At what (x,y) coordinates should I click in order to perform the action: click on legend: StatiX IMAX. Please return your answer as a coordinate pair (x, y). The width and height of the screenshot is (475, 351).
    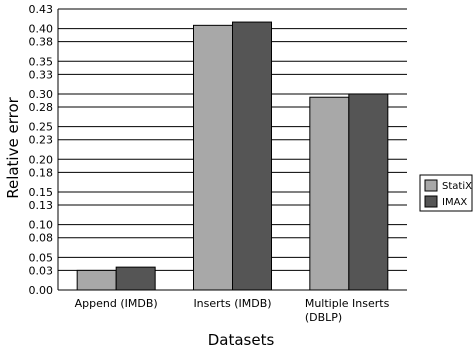
    Looking at the image, I should click on (446, 193).